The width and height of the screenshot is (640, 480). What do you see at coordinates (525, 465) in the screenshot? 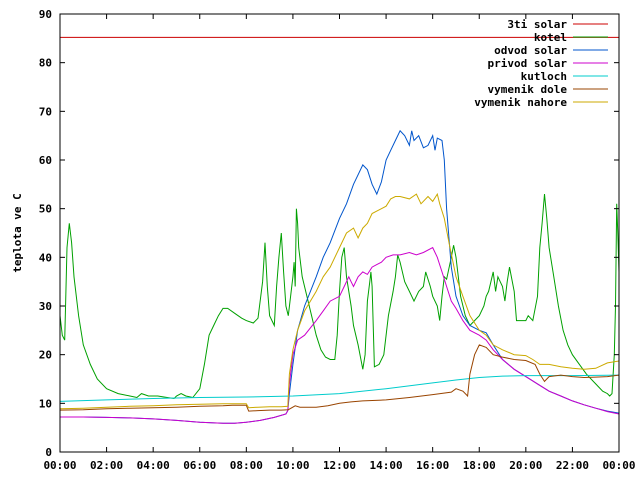
I see `x-tick-label-10: 20:00` at bounding box center [525, 465].